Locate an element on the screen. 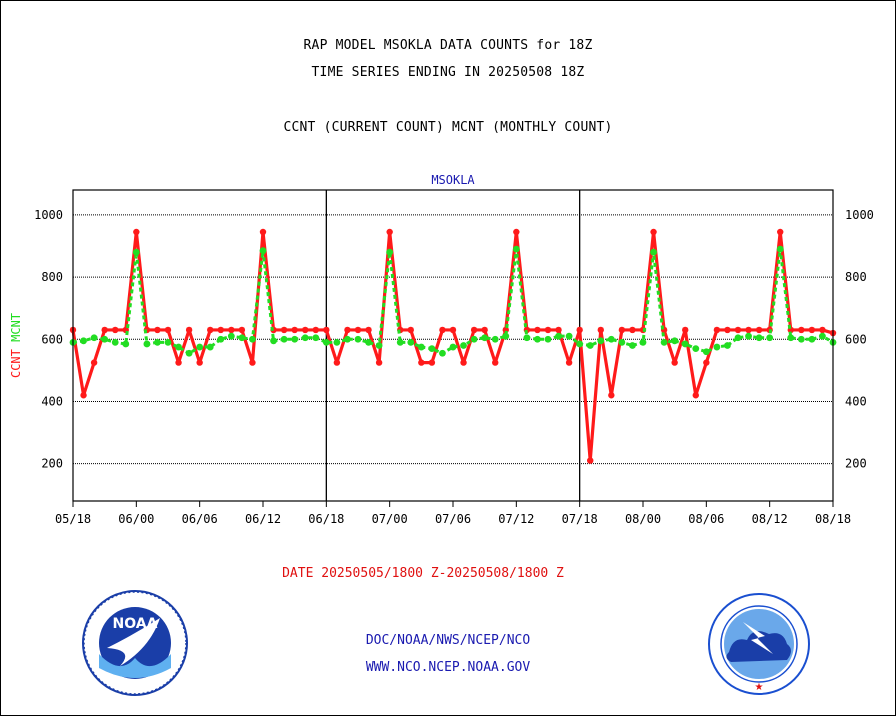 The height and width of the screenshot is (716, 896). x-tick-label-12: 08/18 is located at coordinates (833, 519).